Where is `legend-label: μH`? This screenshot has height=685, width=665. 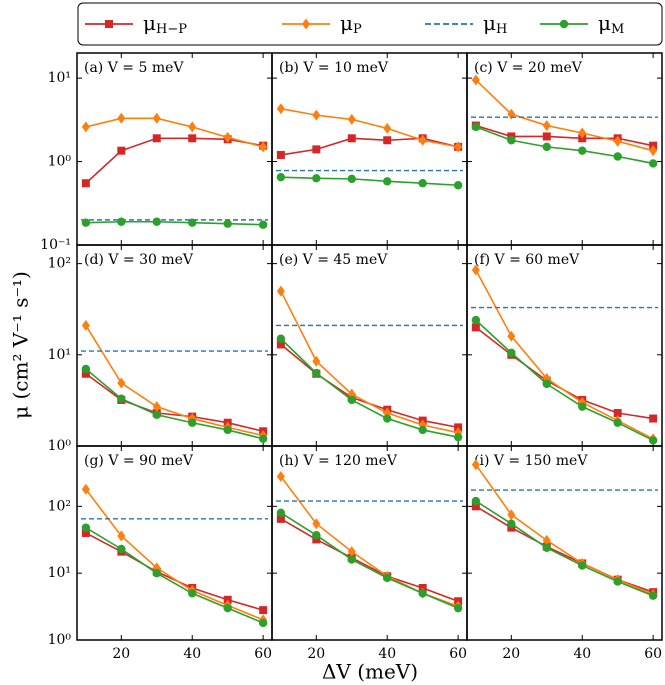
legend-label: μH is located at coordinates (495, 24).